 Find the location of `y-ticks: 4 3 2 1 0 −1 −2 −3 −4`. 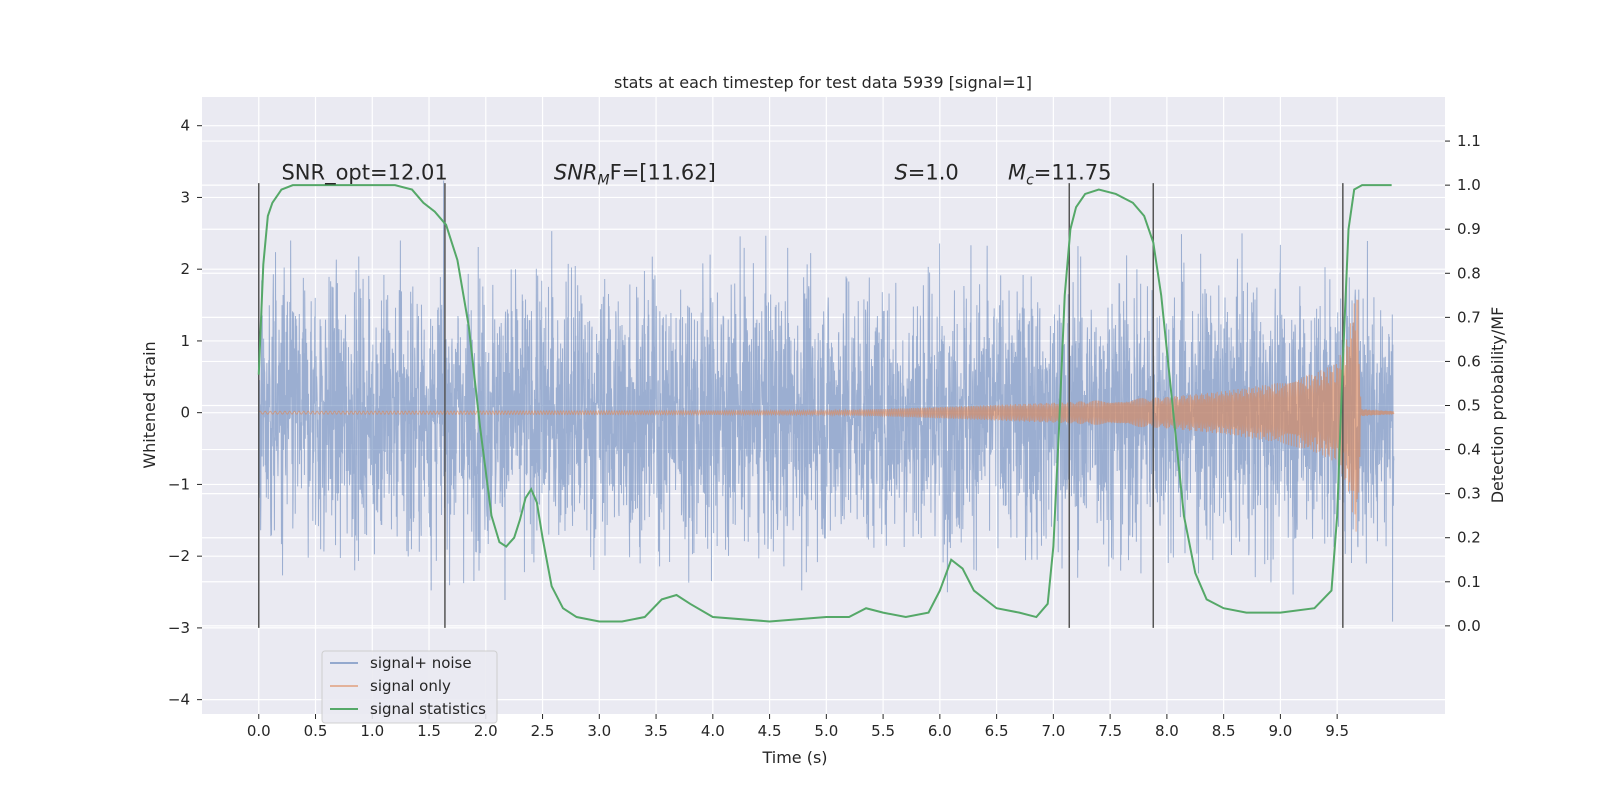

y-ticks: 4 3 2 1 0 −1 −2 −3 −4 is located at coordinates (185, 413).